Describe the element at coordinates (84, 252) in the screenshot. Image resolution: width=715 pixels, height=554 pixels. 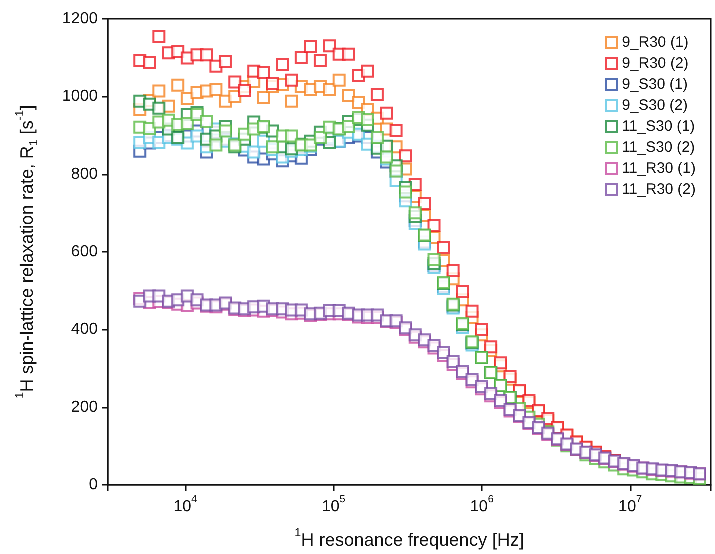
I see `y-tick-label: 600` at that location.